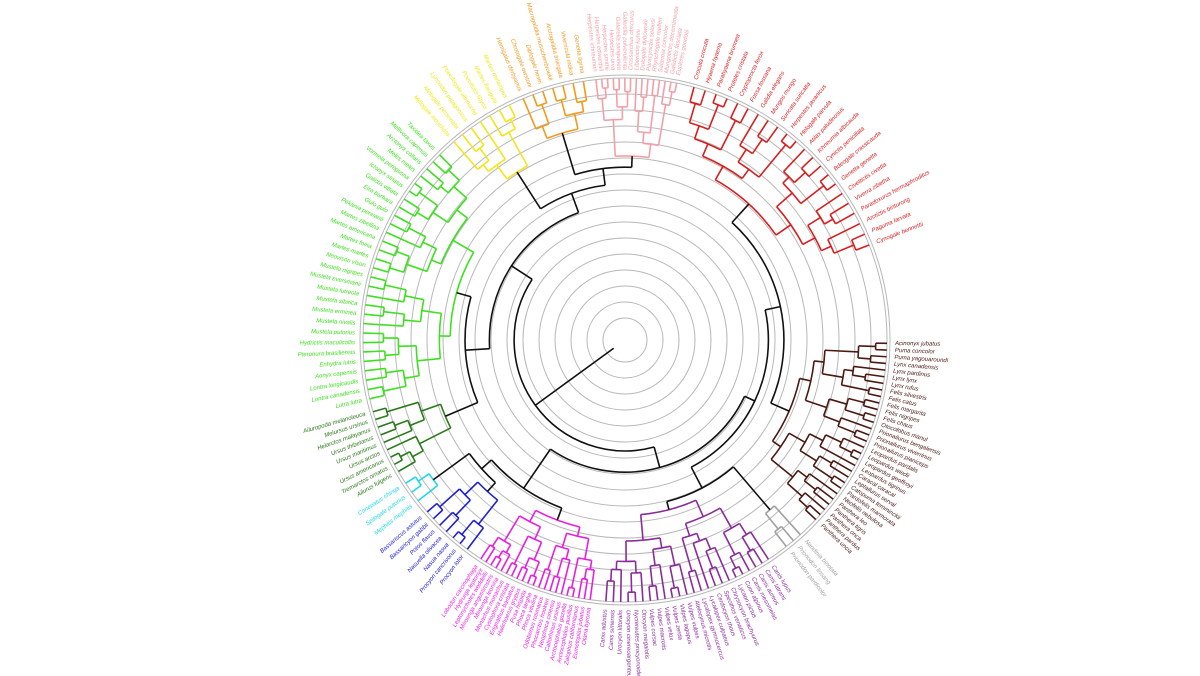 The height and width of the screenshot is (676, 1200). Describe the element at coordinates (921, 359) in the screenshot. I see `species-label: Puma yagouaroundi` at that location.